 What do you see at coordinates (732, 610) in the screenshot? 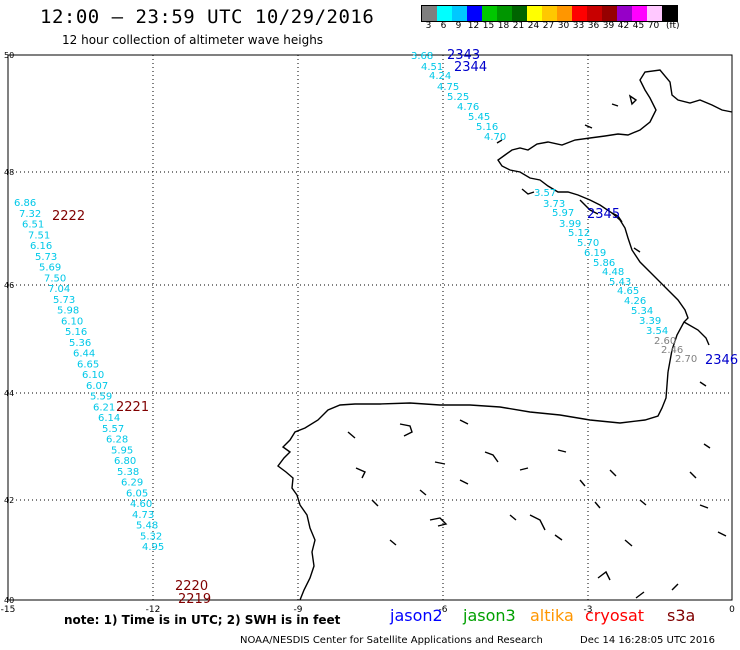
I see `x-tick-label: 0` at bounding box center [732, 610].